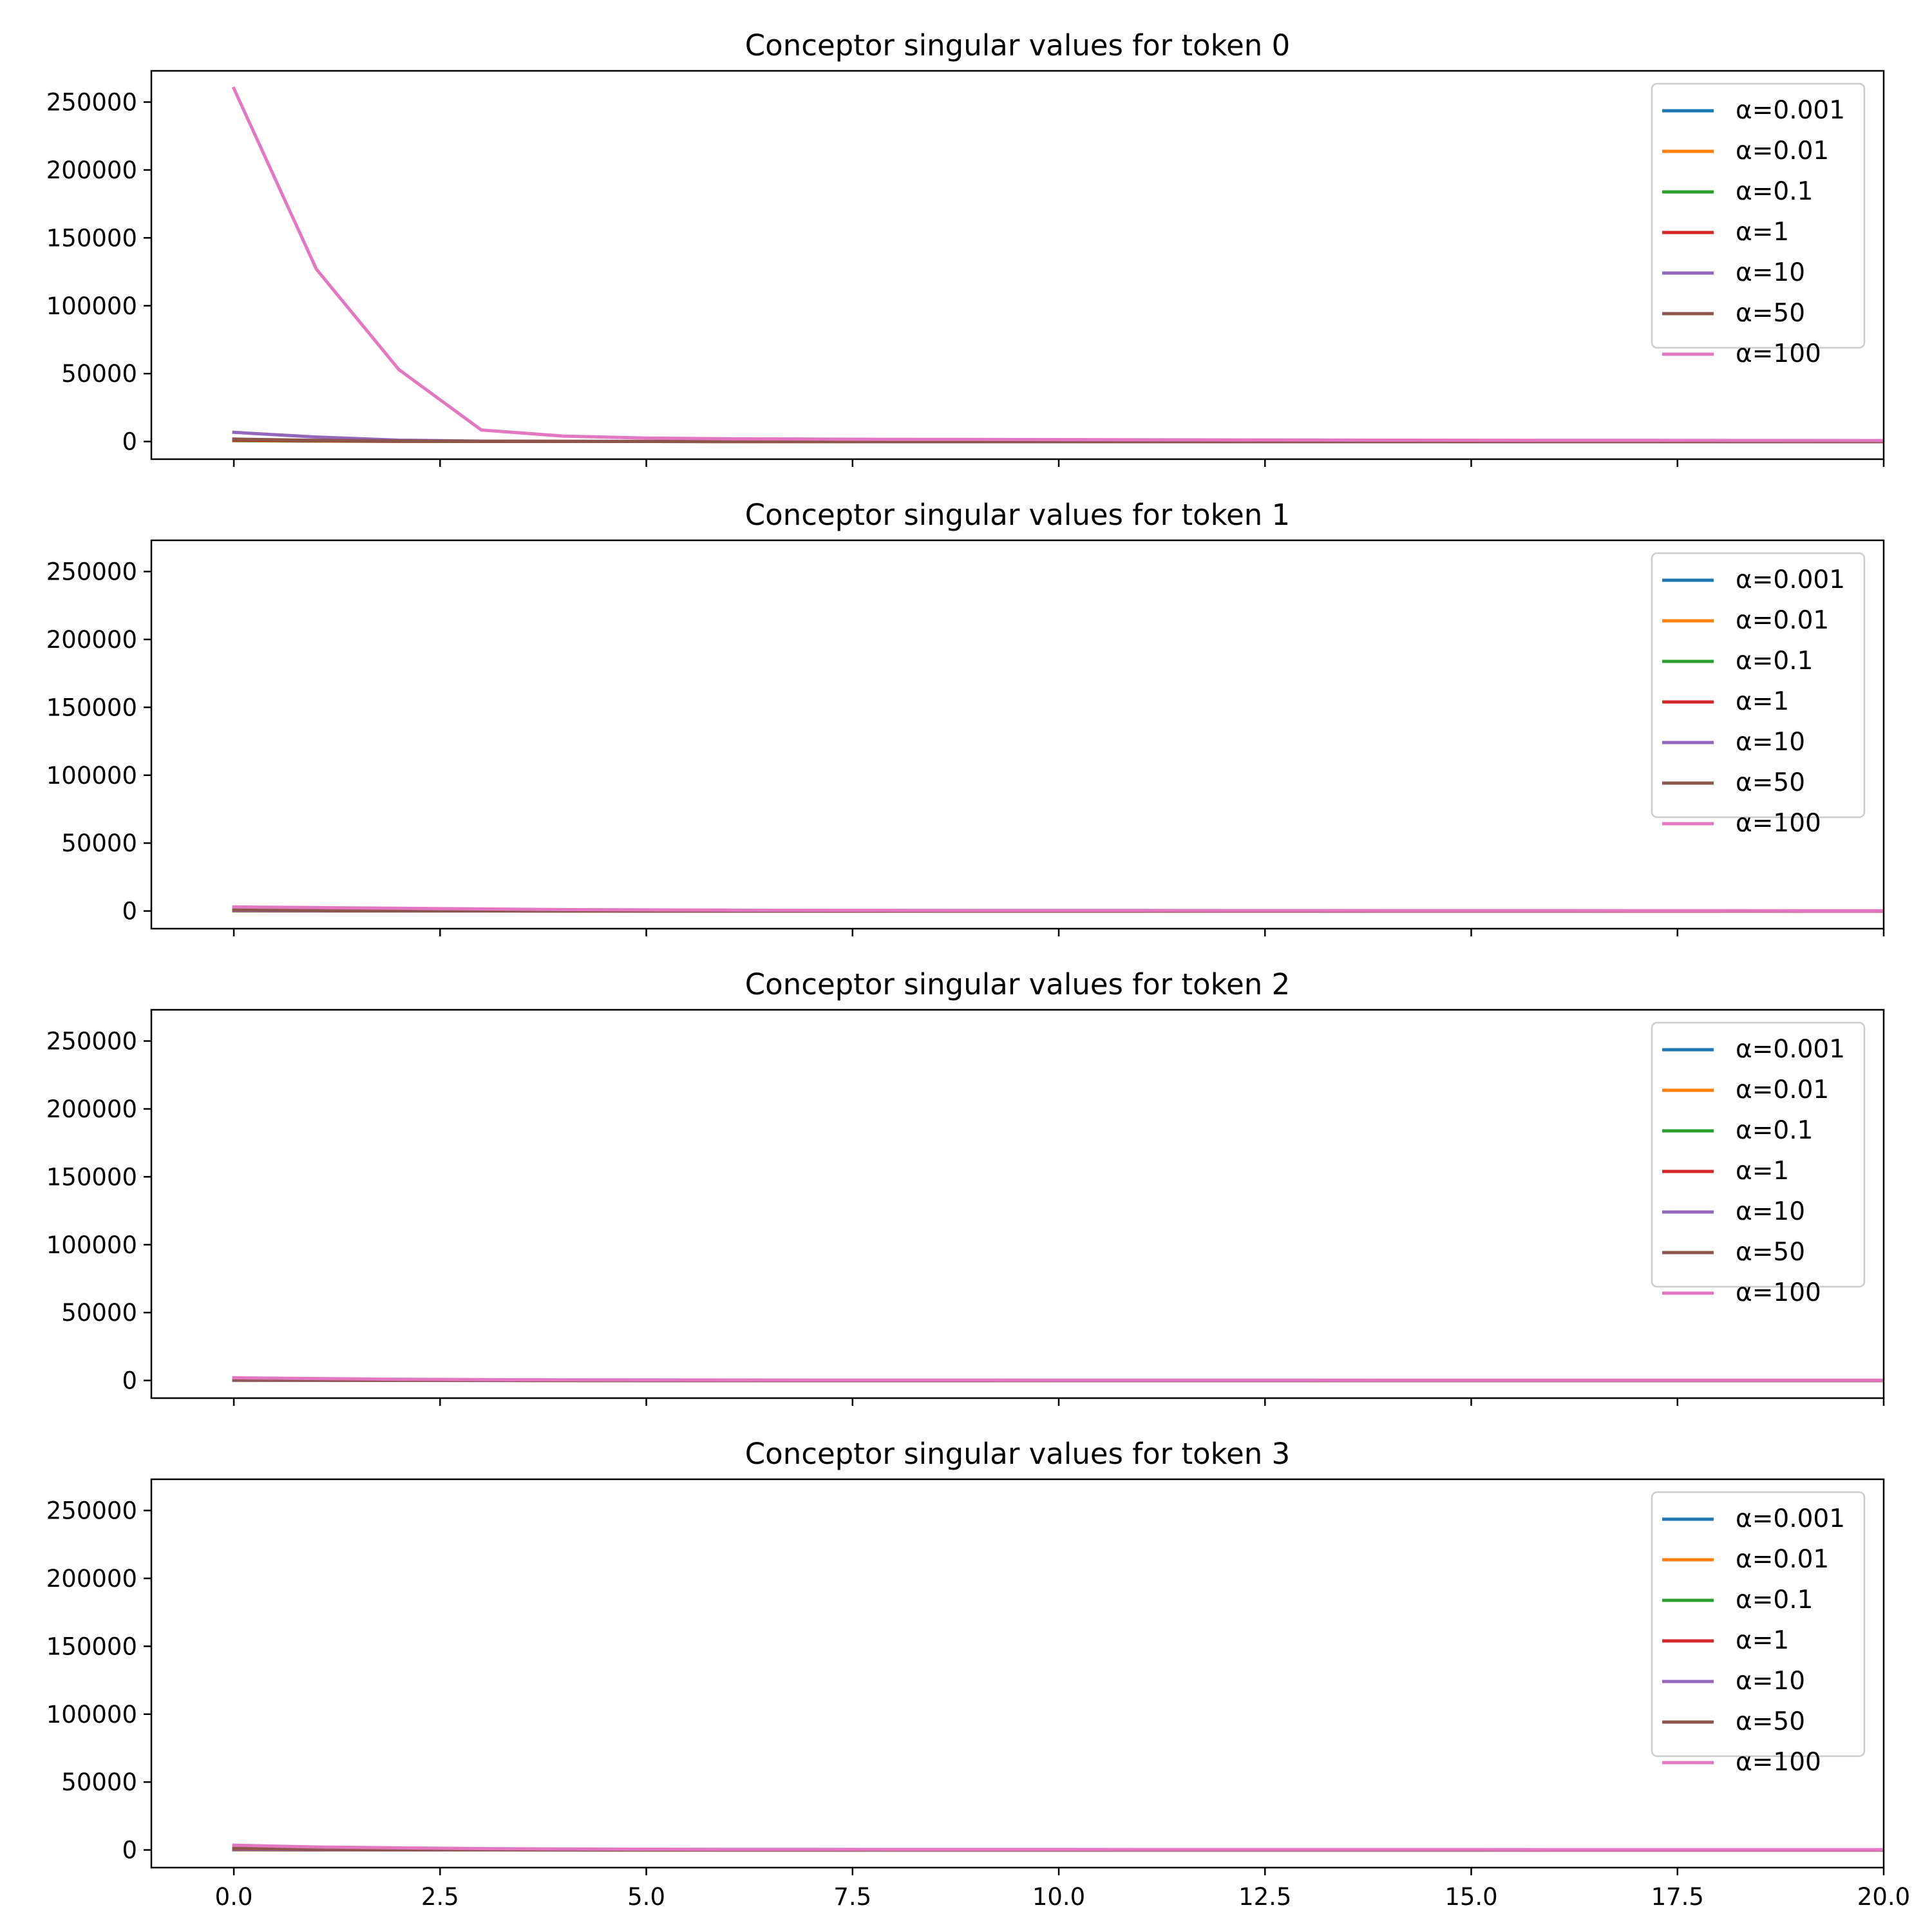 The width and height of the screenshot is (1932, 1932). Describe the element at coordinates (852, 1897) in the screenshot. I see `x-tick-label: 7.5` at that location.